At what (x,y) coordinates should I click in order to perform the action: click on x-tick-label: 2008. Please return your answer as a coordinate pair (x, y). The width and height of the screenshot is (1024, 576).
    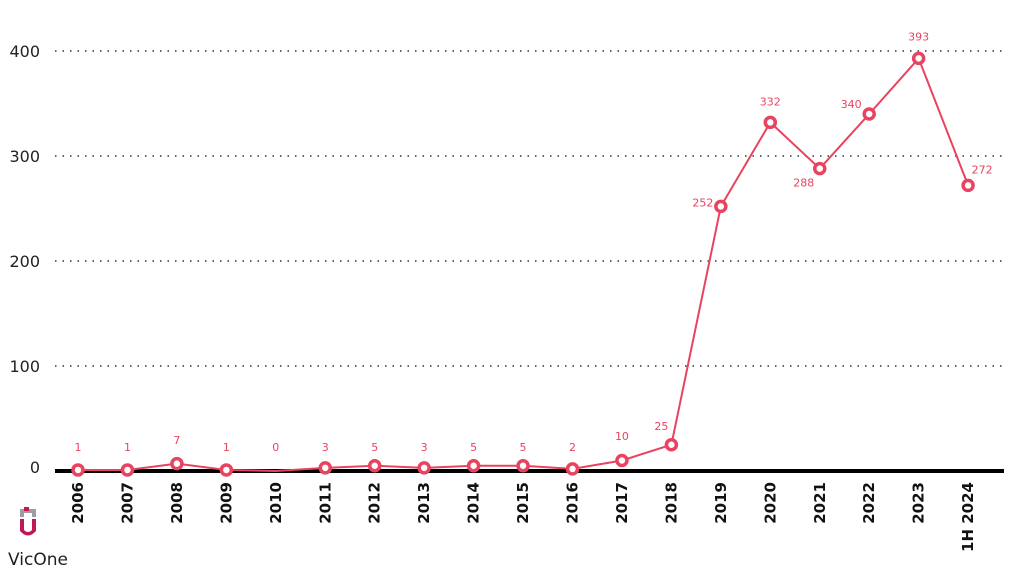
    Looking at the image, I should click on (177, 503).